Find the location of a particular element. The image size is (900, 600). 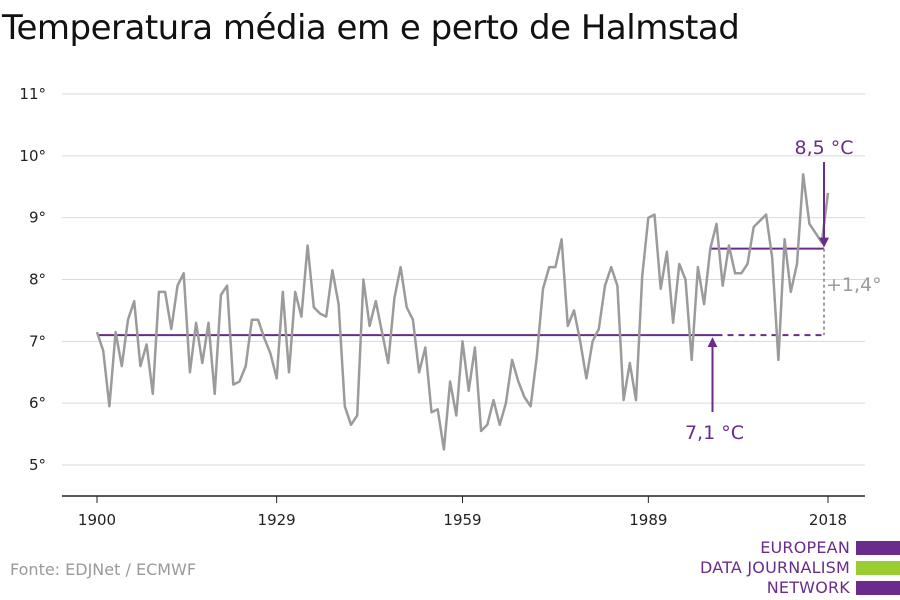

y-tick-label: 11° is located at coordinates (32, 94).